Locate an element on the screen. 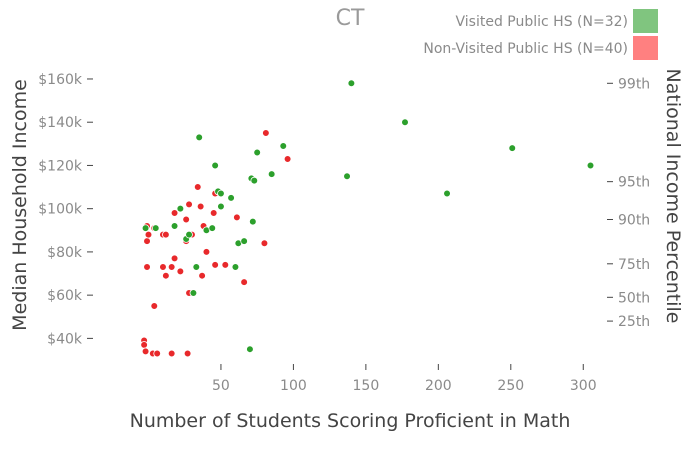 Image resolution: width=700 pixels, height=450 pixels. y-tick-label: $160k is located at coordinates (60, 80).